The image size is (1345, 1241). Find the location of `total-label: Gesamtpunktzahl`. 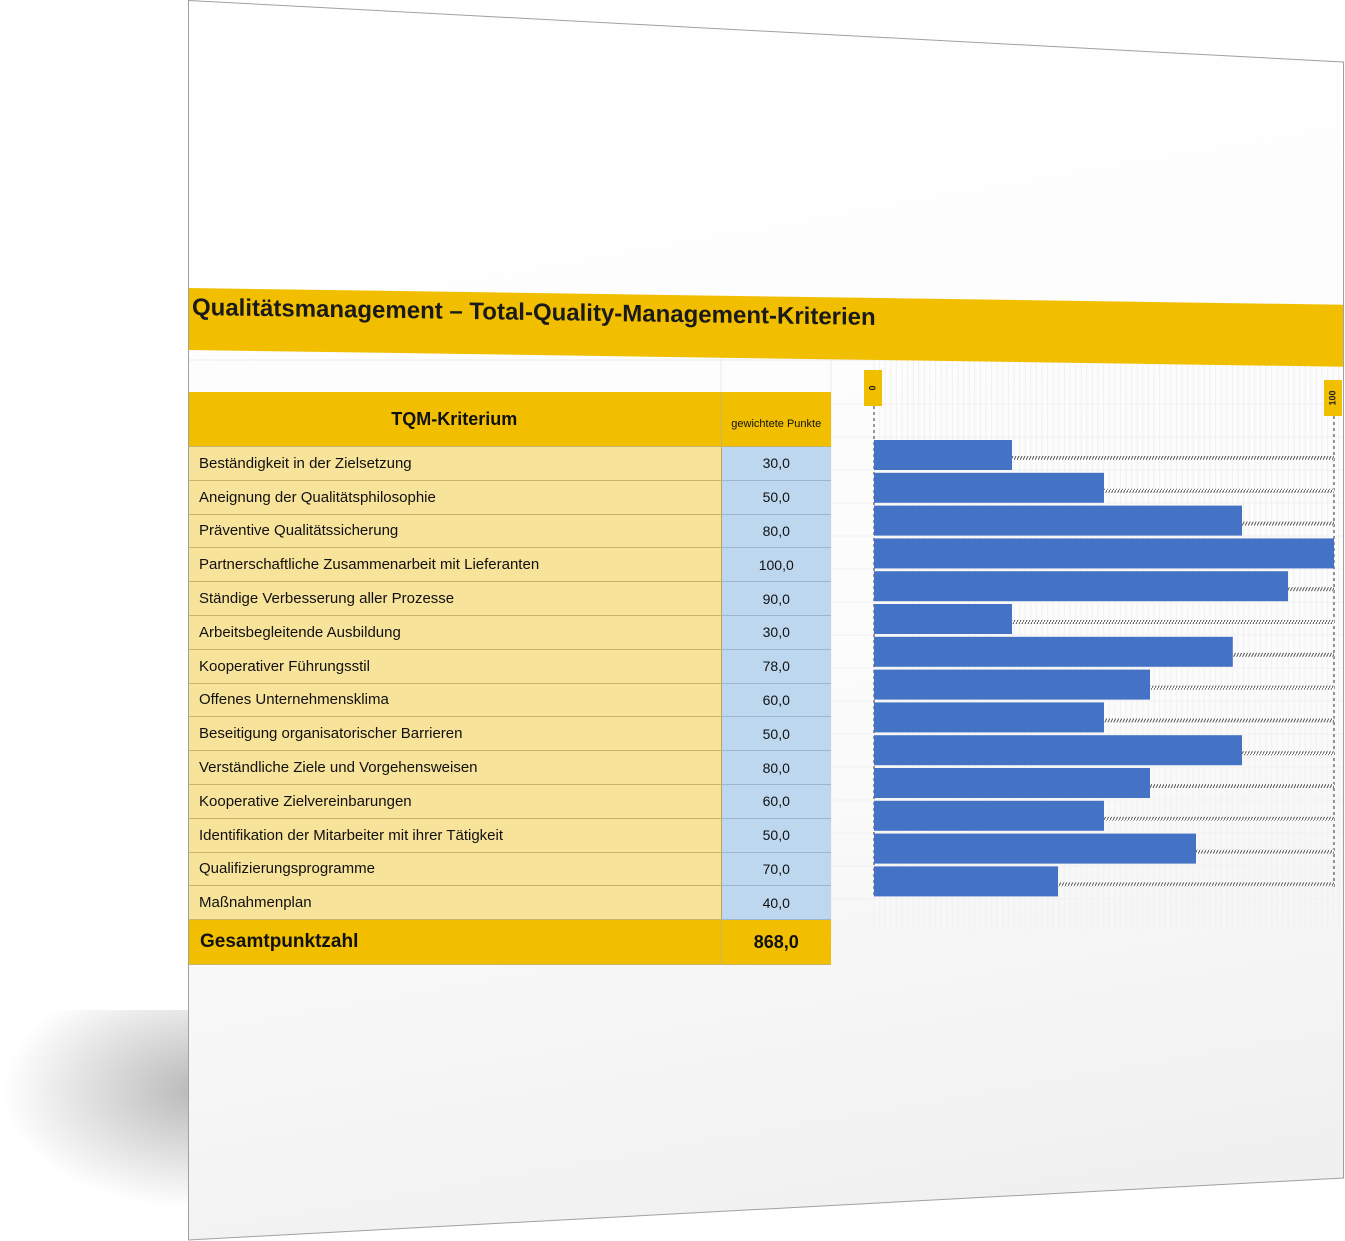

total-label: Gesamtpunktzahl is located at coordinates (455, 942).